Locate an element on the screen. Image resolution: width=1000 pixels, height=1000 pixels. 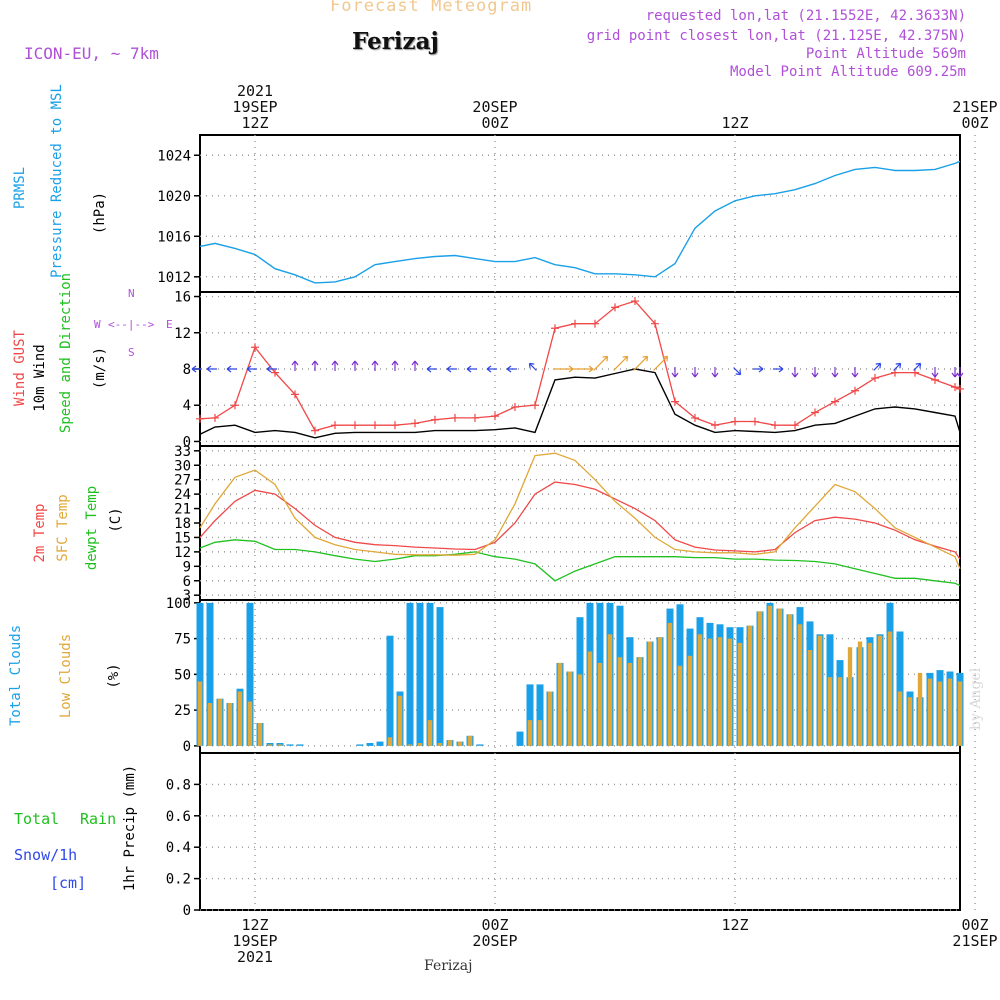
y-tick-label: 24 is located at coordinates (182, 495).